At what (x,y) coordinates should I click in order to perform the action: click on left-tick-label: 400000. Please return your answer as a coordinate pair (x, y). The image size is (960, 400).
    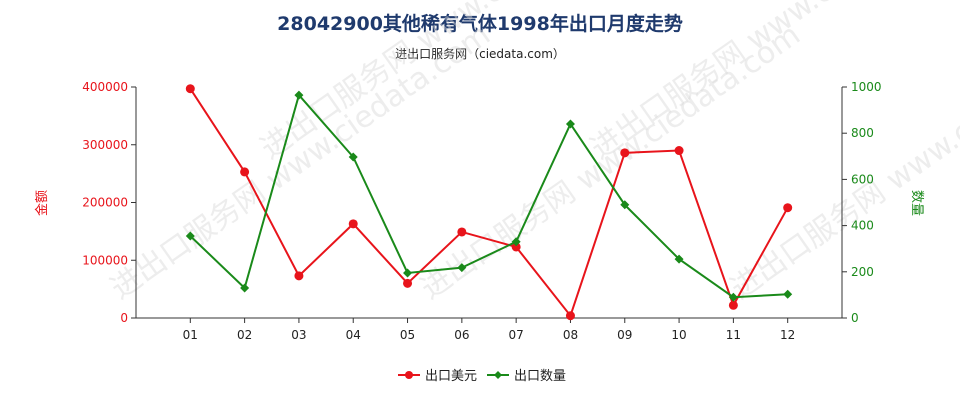
    Looking at the image, I should click on (105, 87).